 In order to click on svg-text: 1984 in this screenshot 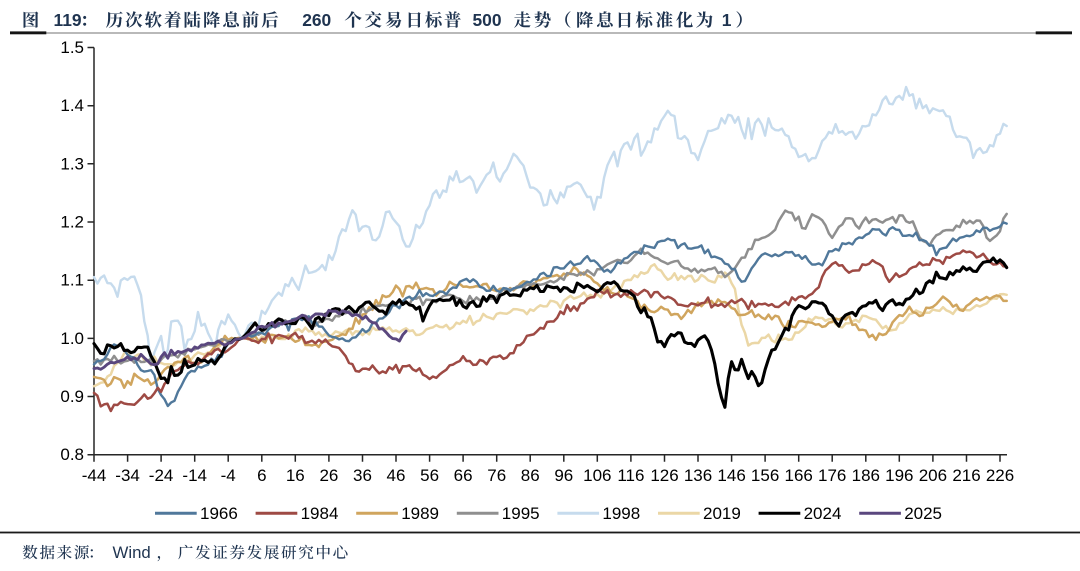, I will do `click(320, 513)`.